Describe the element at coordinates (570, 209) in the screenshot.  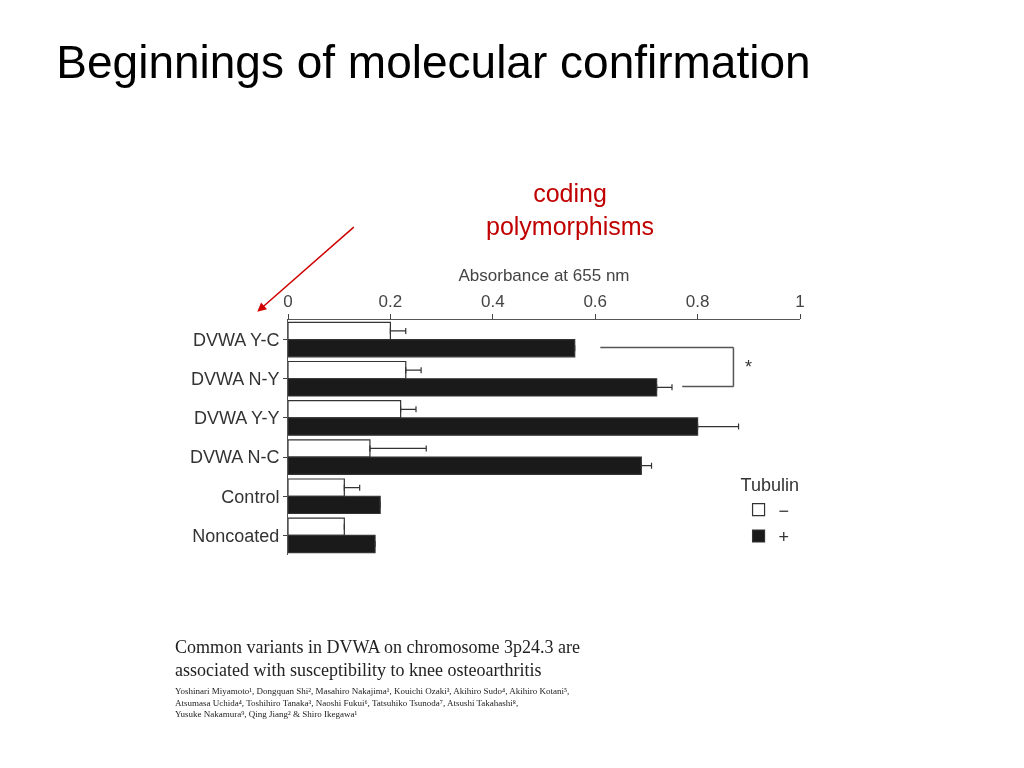
I see `text: coding polymorphisms` at that location.